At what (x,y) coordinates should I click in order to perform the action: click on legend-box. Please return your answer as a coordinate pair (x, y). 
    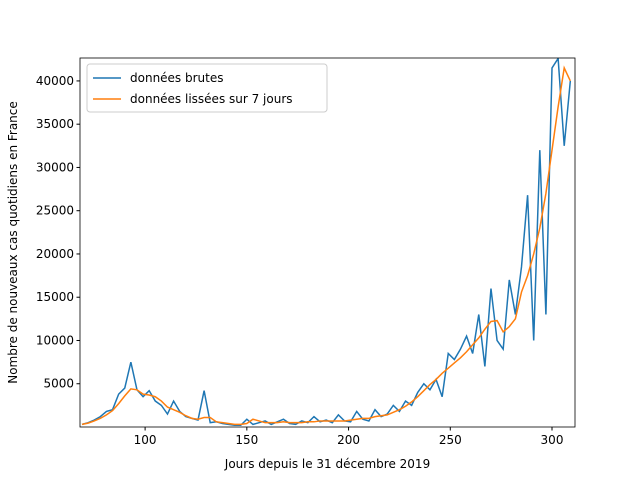
    Looking at the image, I should click on (207, 88).